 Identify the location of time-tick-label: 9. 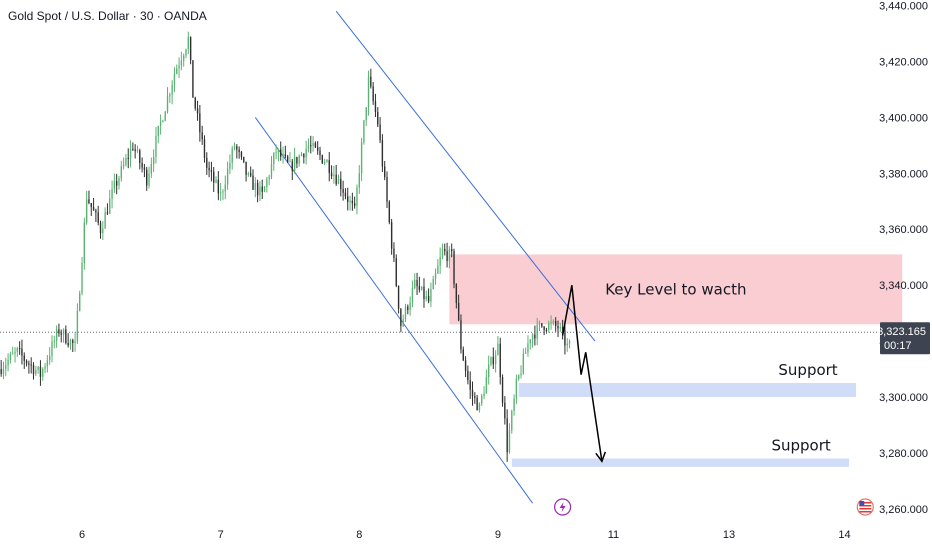
(498, 535).